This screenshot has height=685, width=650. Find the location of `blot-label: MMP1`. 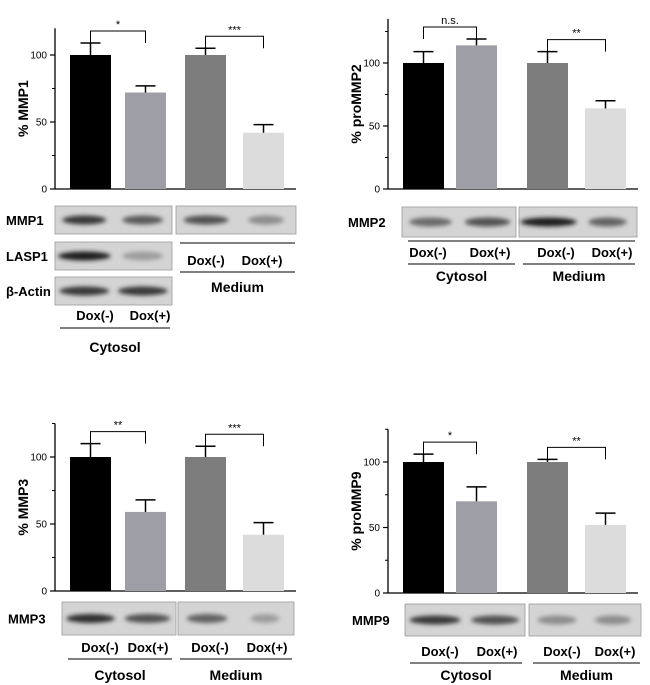

blot-label: MMP1 is located at coordinates (25, 220).